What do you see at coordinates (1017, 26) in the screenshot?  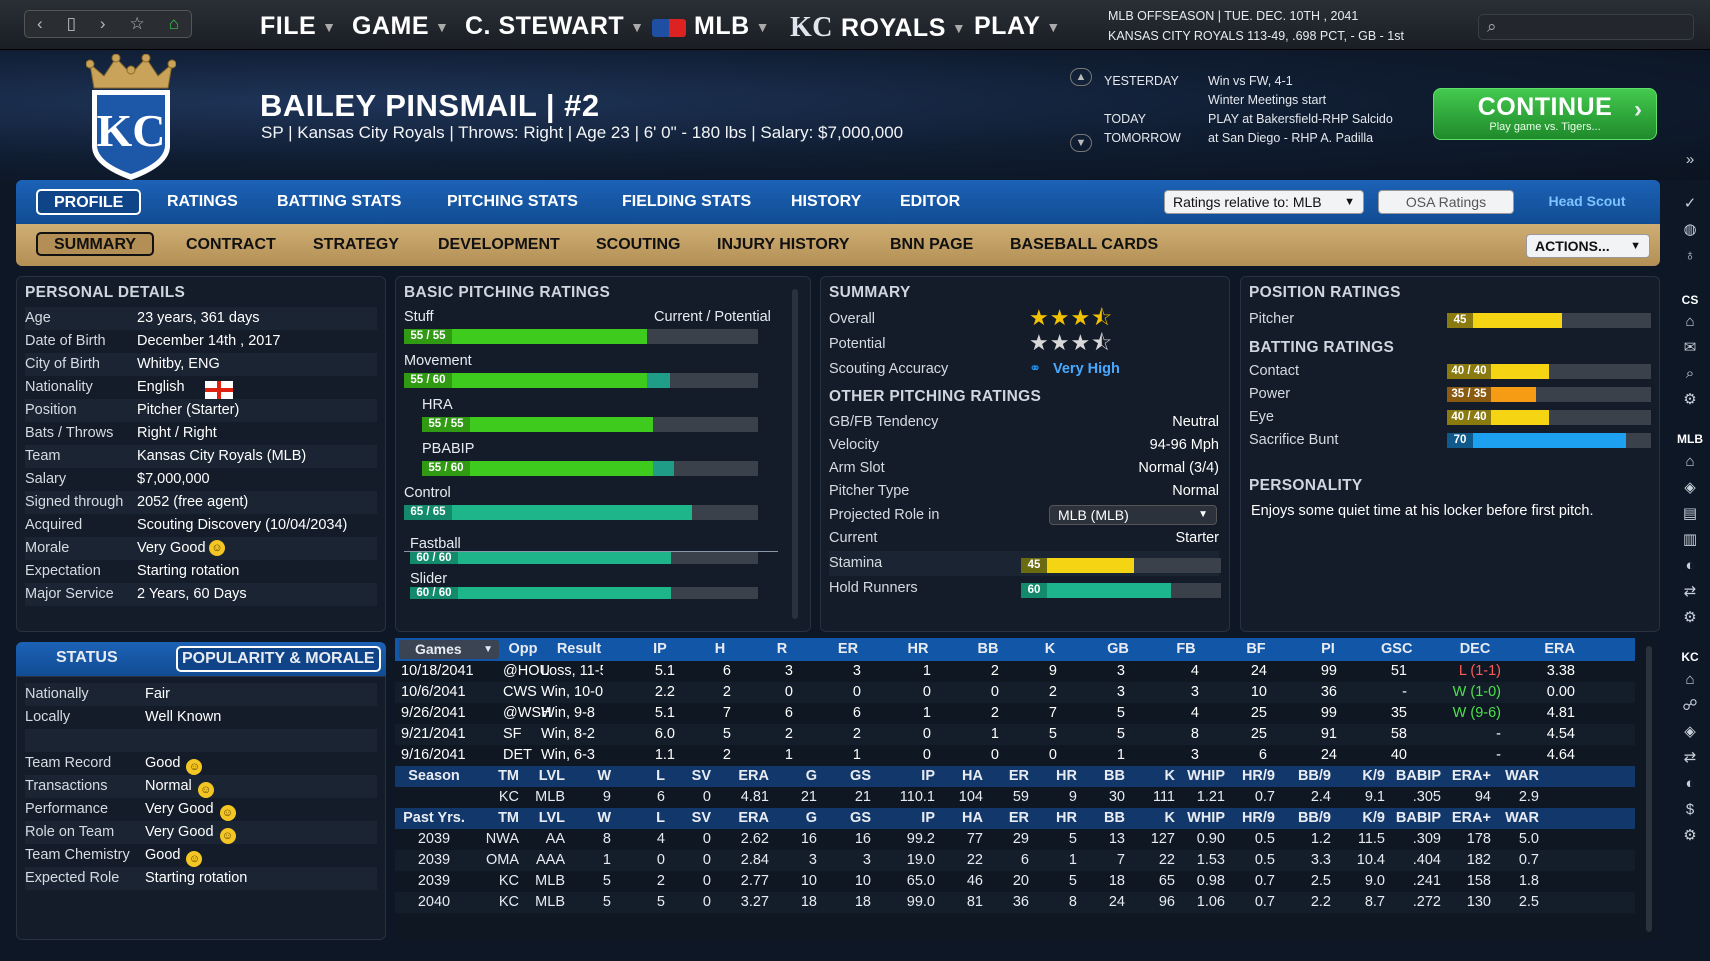 I see `menu-play: PLAY ▼` at bounding box center [1017, 26].